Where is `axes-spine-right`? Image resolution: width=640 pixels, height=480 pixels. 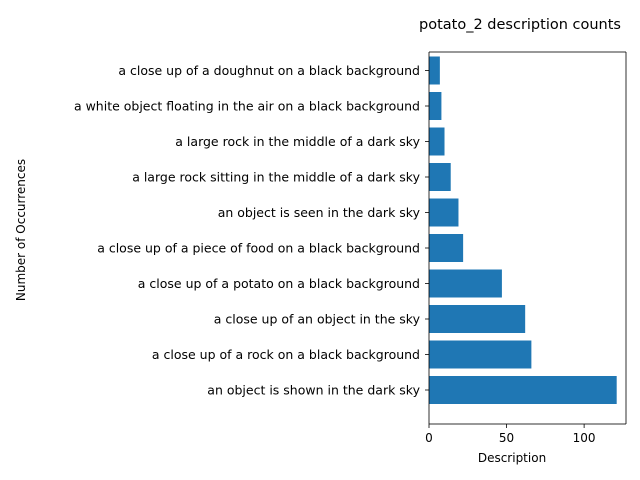 axes-spine-right is located at coordinates (626, 238).